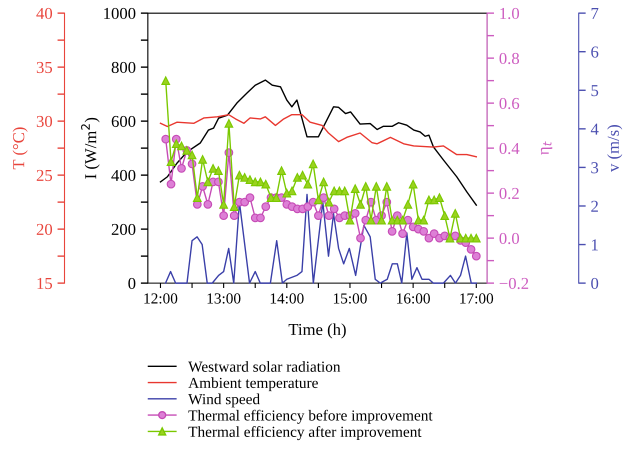  I want to click on y3-tick-label: 5, so click(594, 90).